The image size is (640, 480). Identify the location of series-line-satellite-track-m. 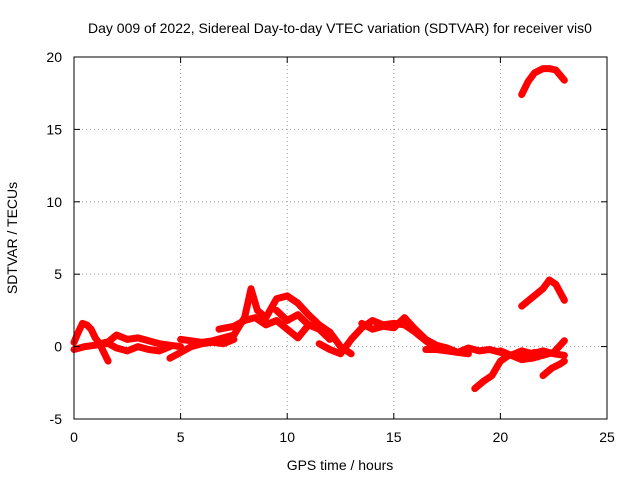
(553, 368).